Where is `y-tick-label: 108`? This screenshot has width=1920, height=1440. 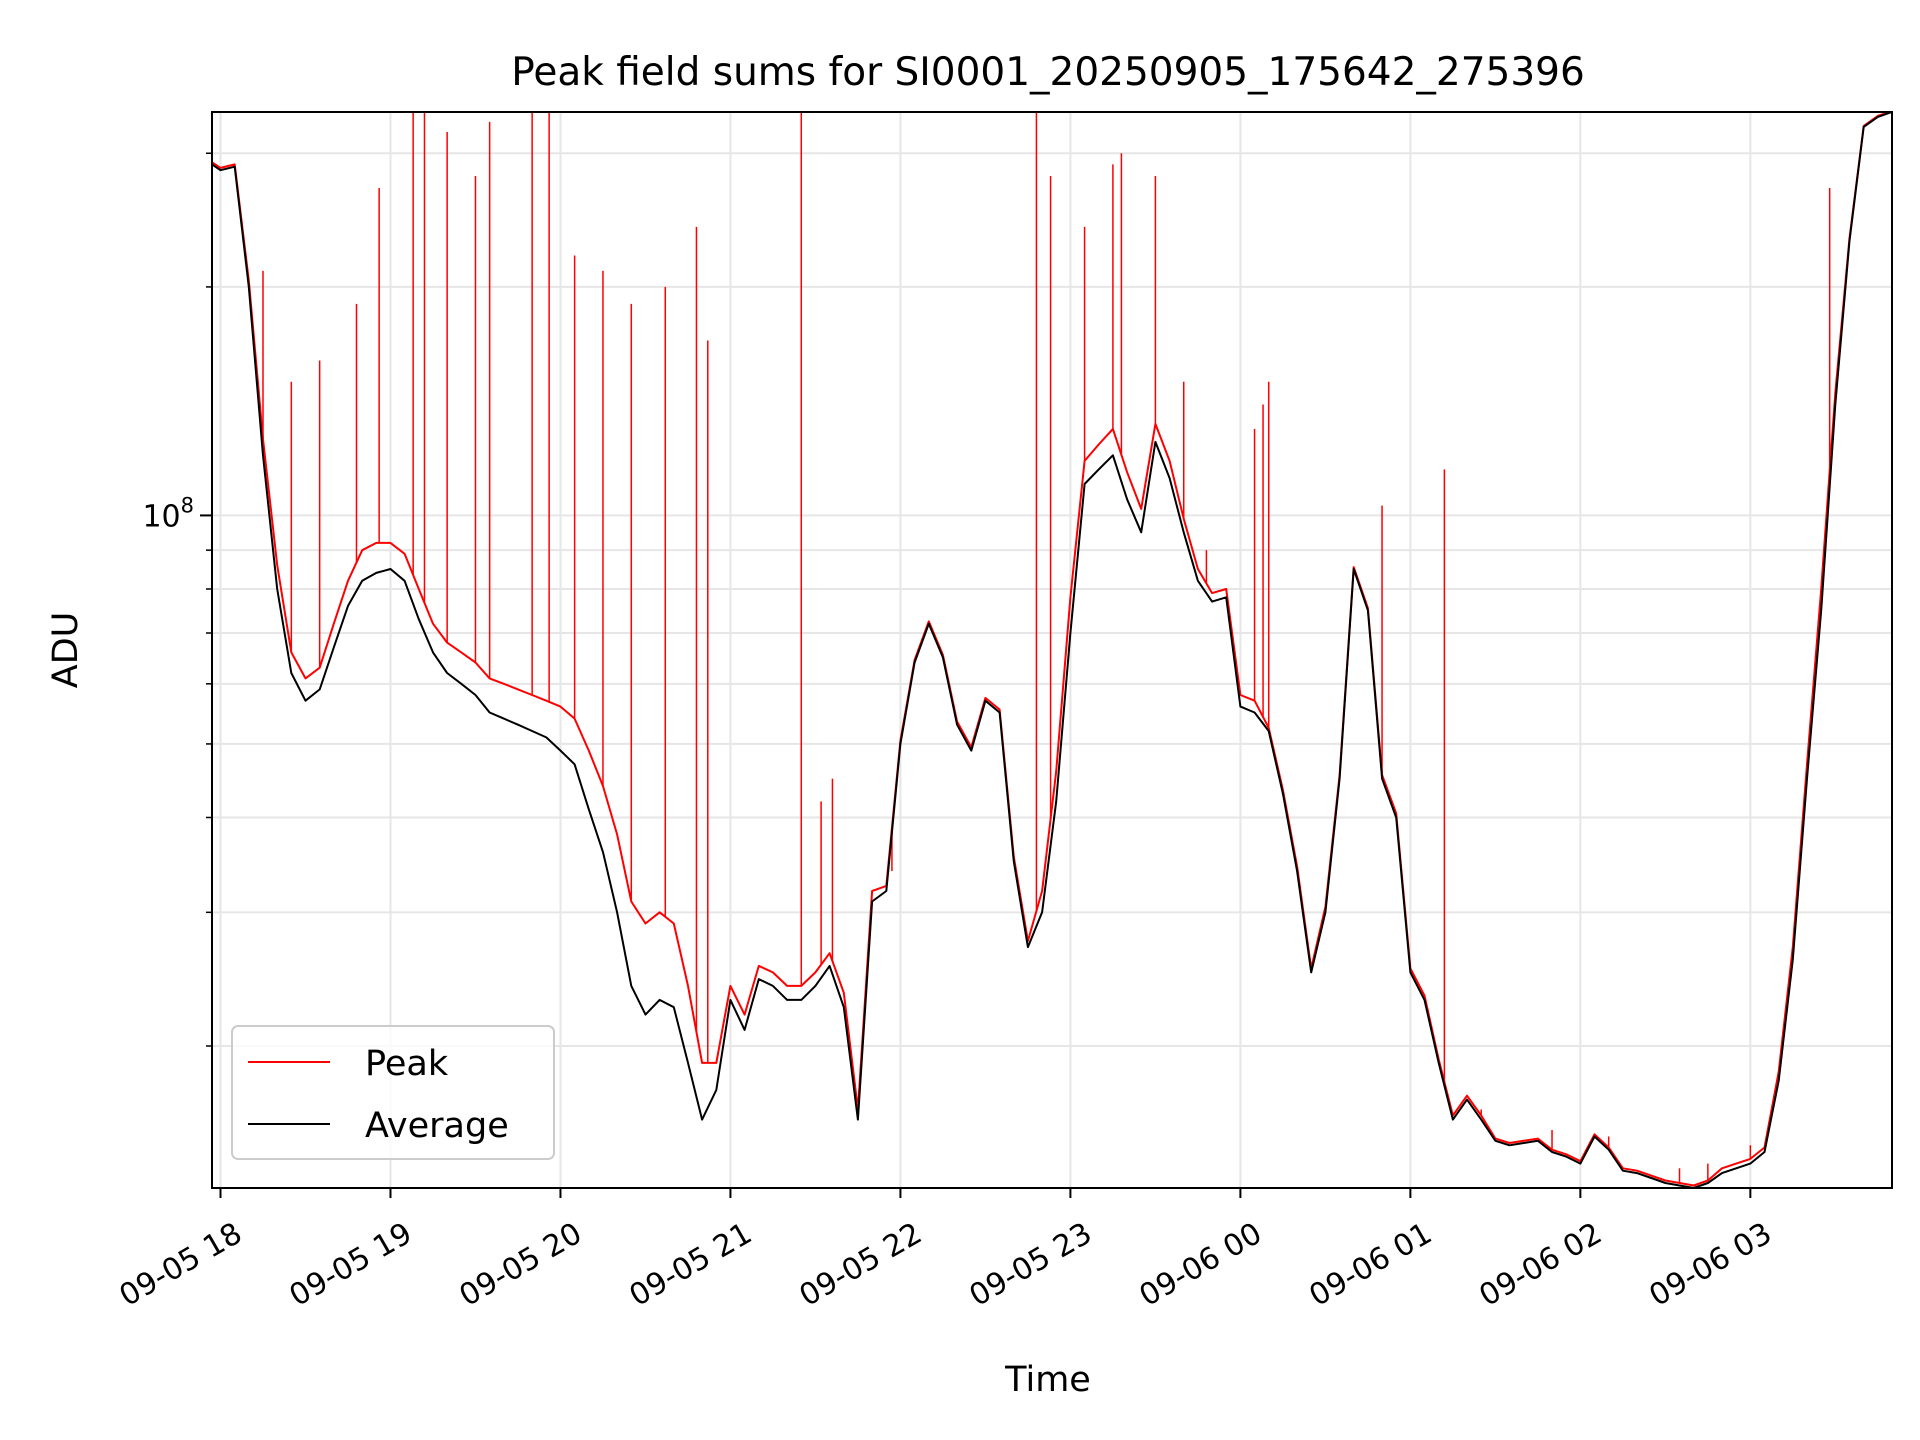 y-tick-label: 108 is located at coordinates (168, 513).